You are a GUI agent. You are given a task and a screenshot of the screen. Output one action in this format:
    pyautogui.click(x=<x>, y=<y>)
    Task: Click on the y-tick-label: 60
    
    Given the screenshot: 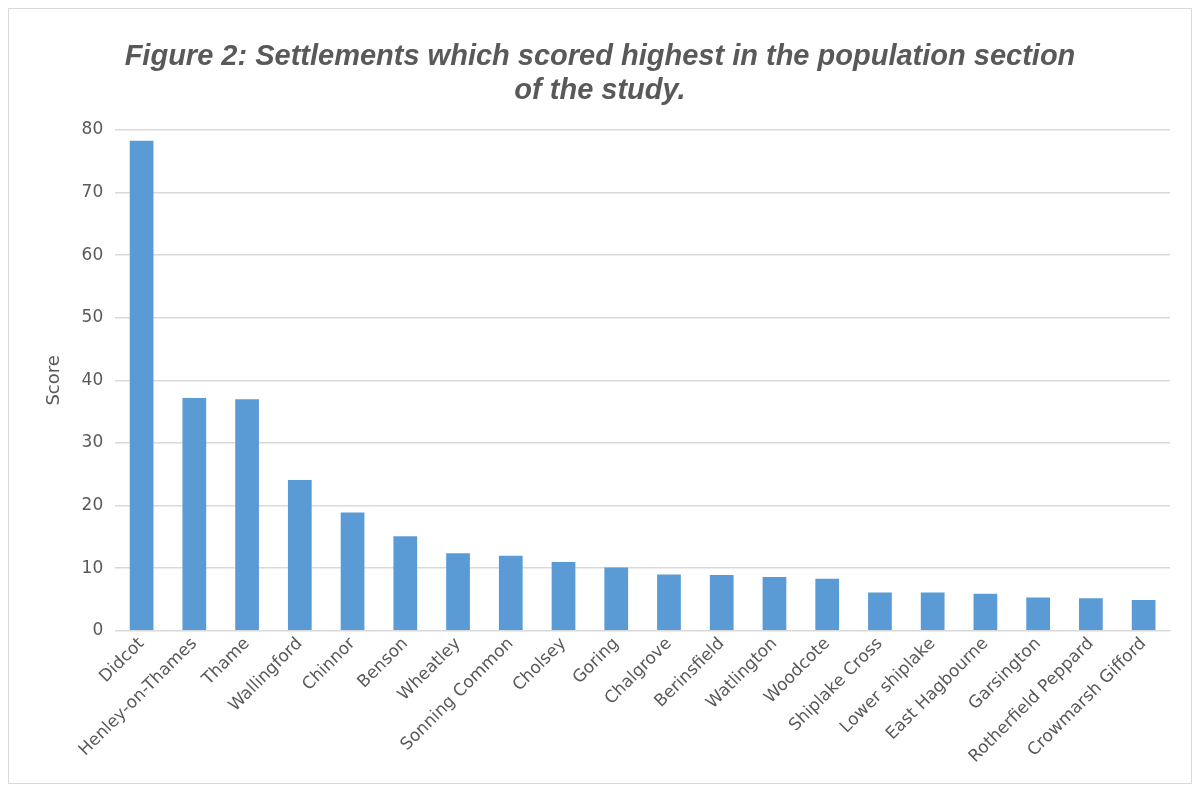 What is the action you would take?
    pyautogui.click(x=92, y=253)
    